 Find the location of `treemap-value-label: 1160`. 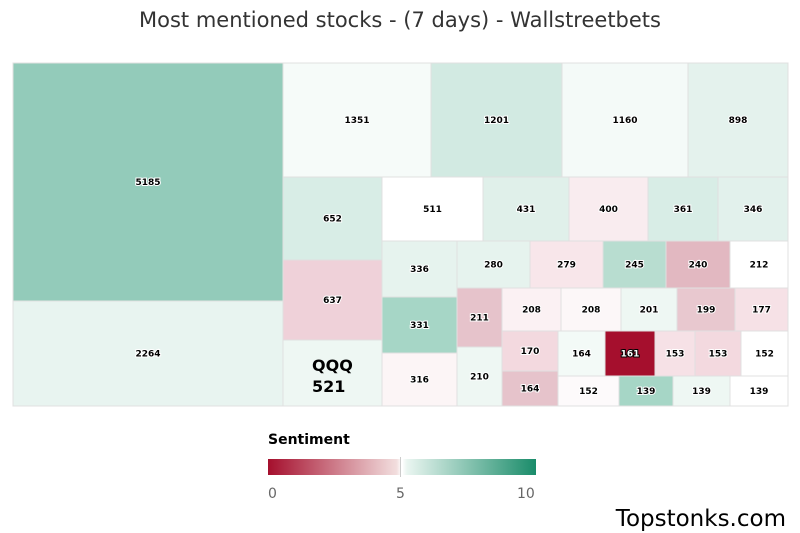

treemap-value-label: 1160 is located at coordinates (624, 121).